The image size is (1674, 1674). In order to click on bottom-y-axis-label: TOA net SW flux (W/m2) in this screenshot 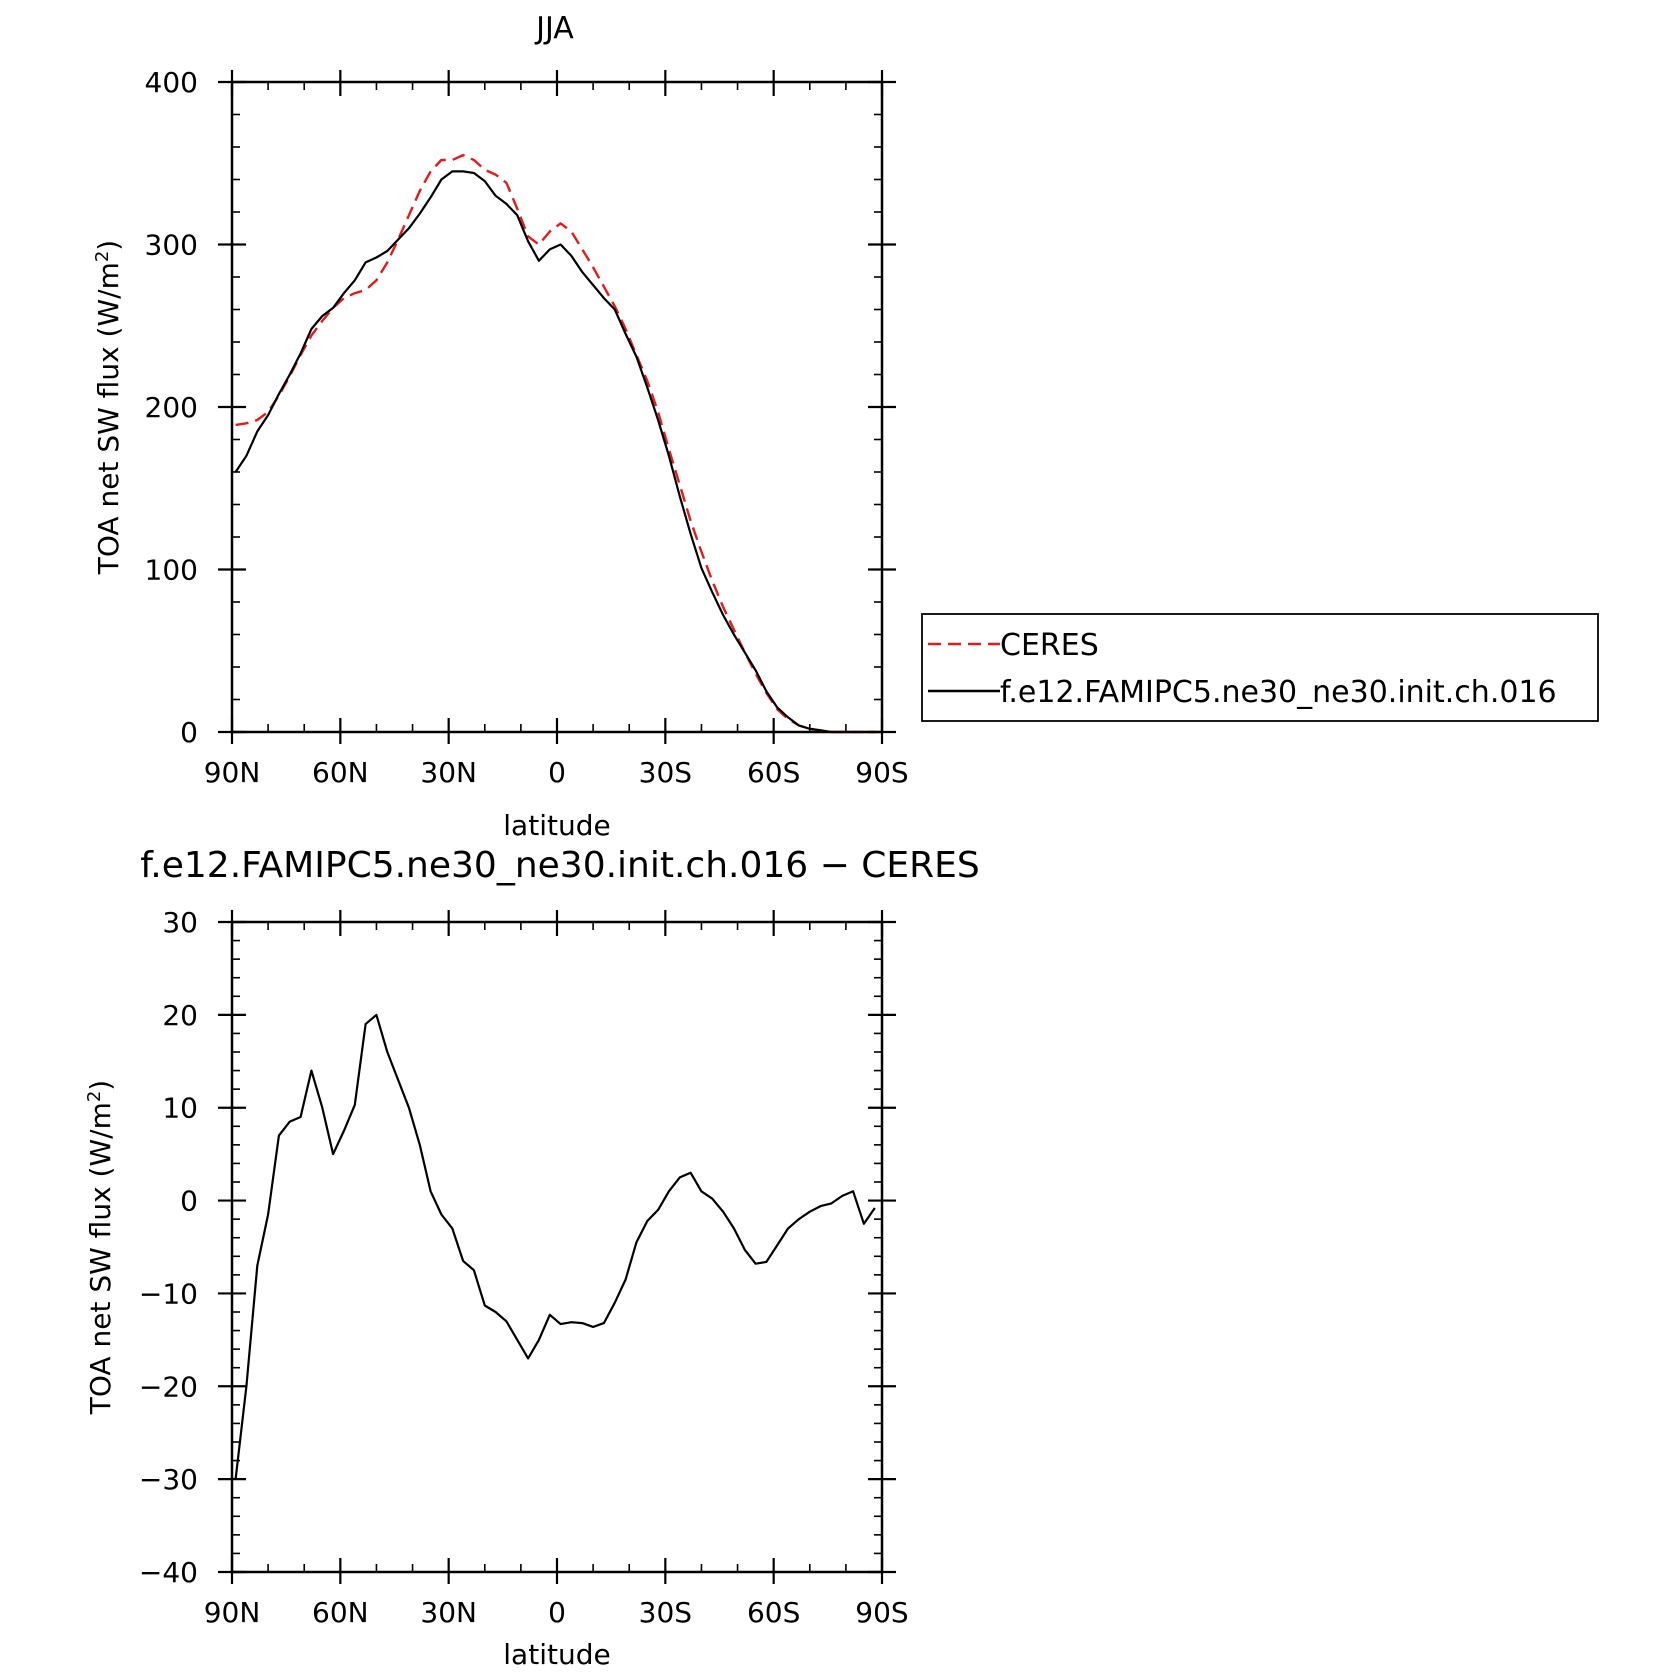, I will do `click(100, 1247)`.